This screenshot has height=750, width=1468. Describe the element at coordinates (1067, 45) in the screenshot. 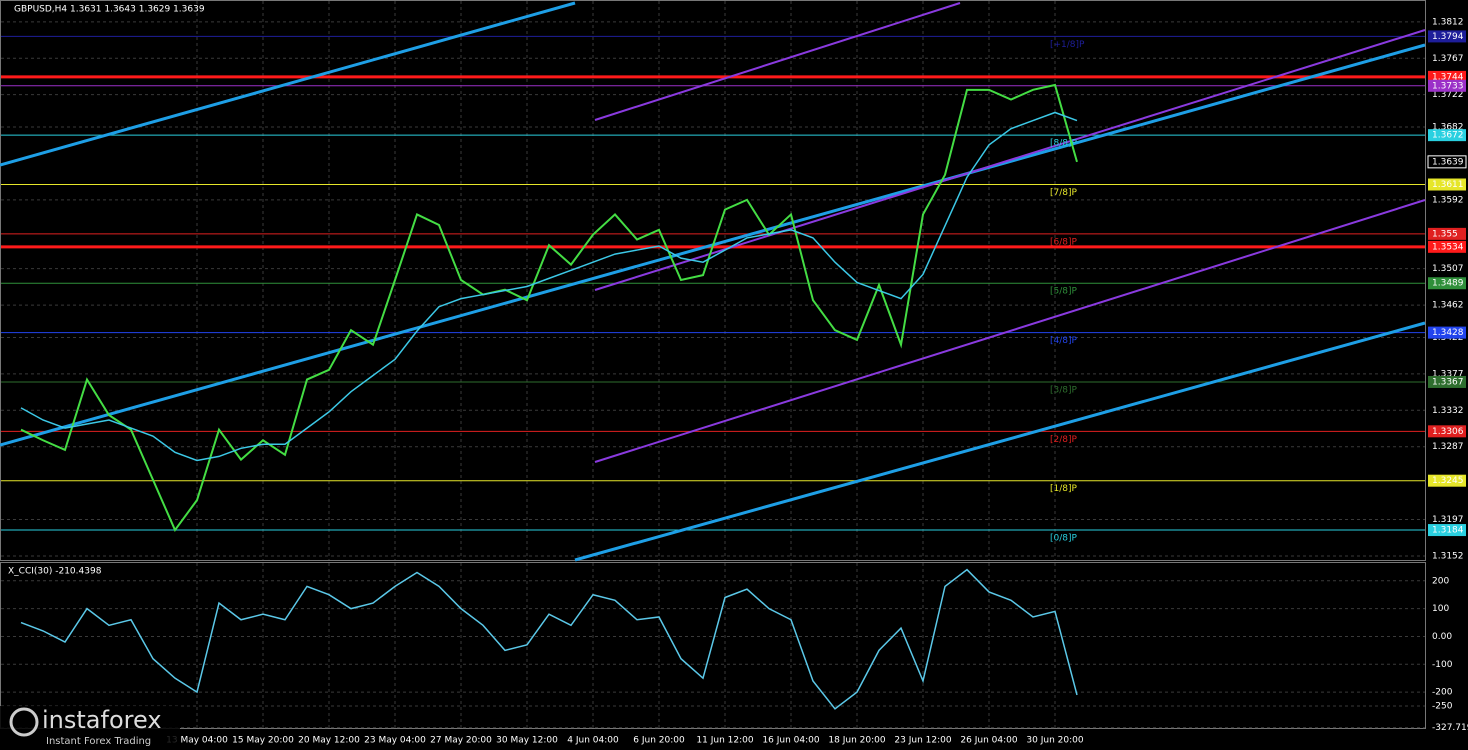

I see `level-label: [+1/8]P` at that location.